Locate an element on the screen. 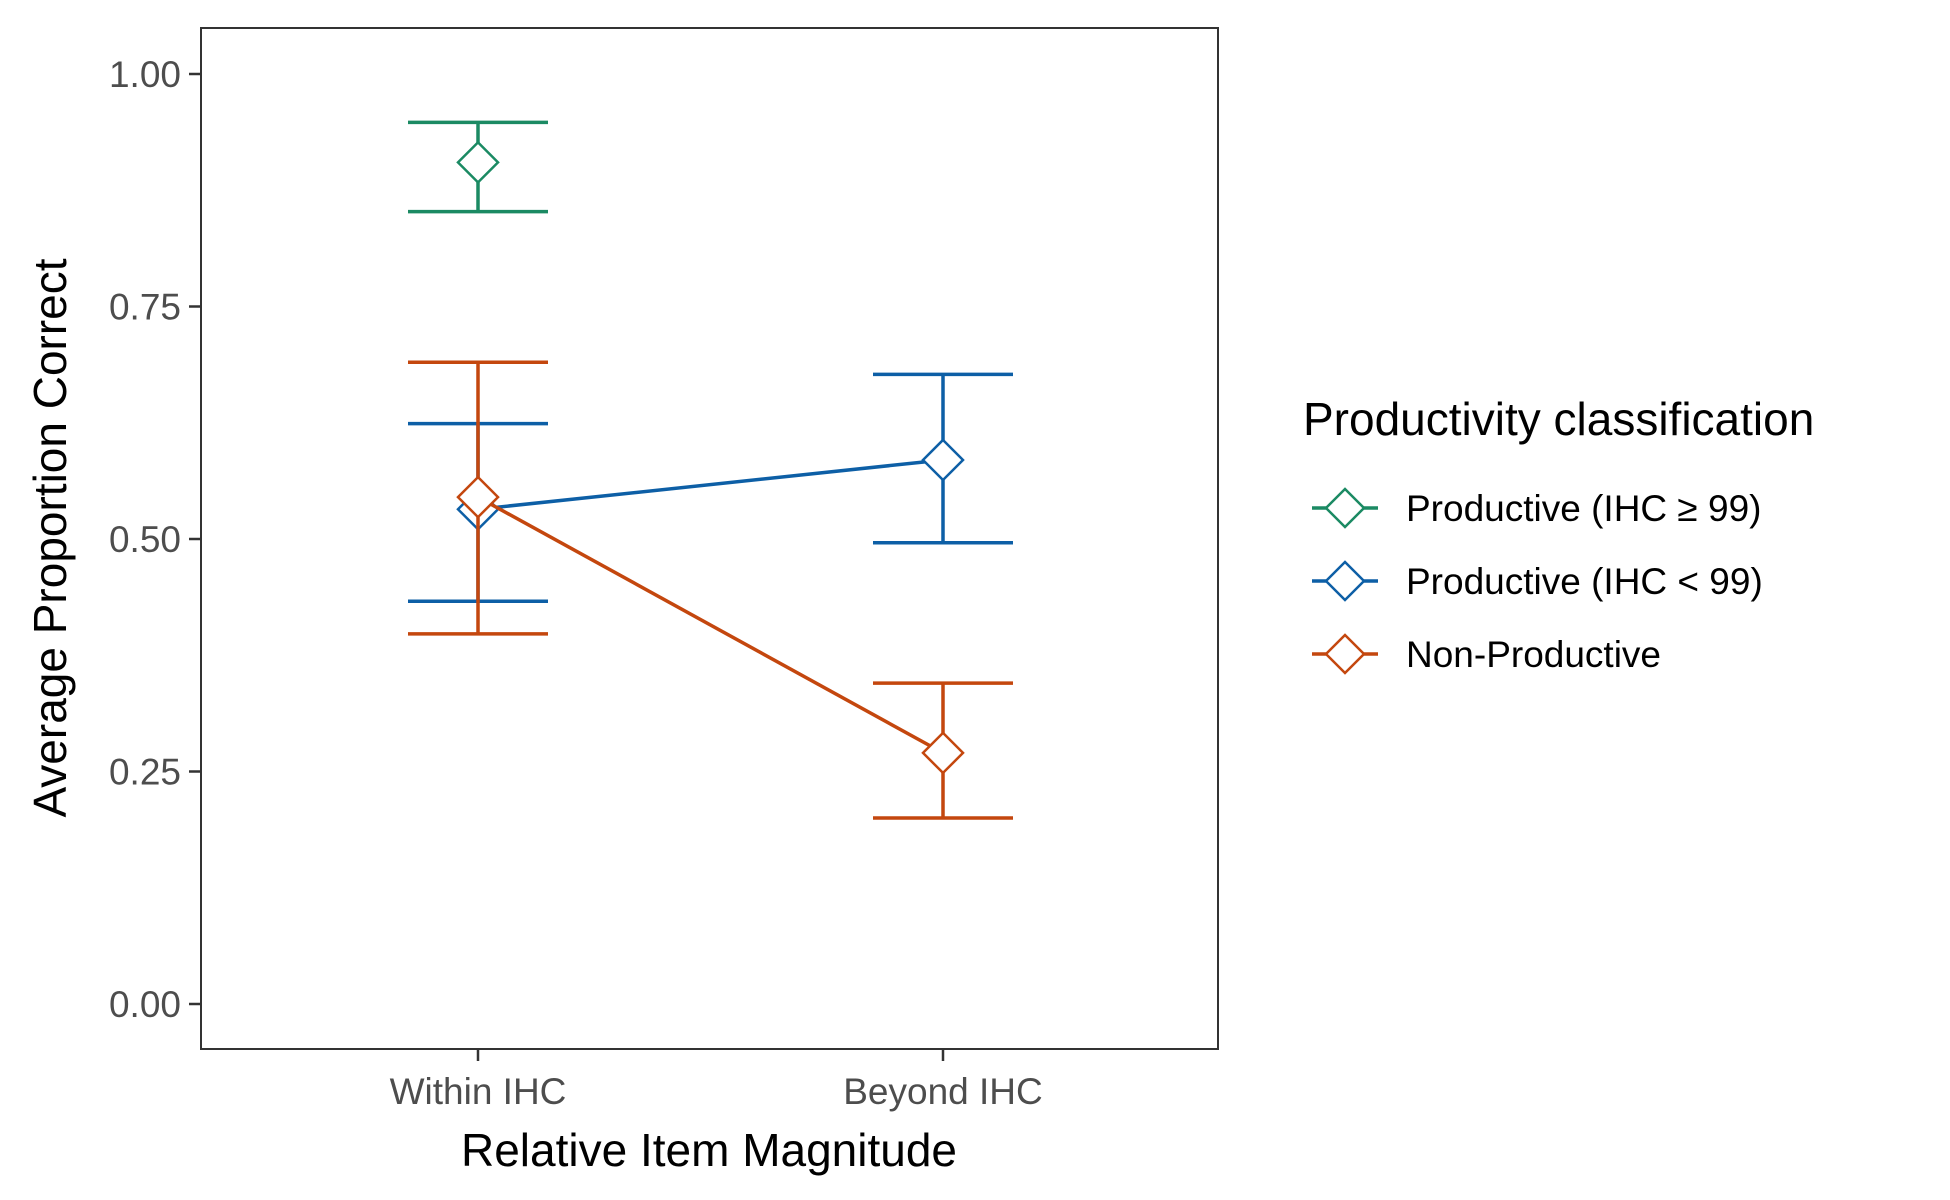  x-tick-label: Beyond IHC is located at coordinates (943, 1091).